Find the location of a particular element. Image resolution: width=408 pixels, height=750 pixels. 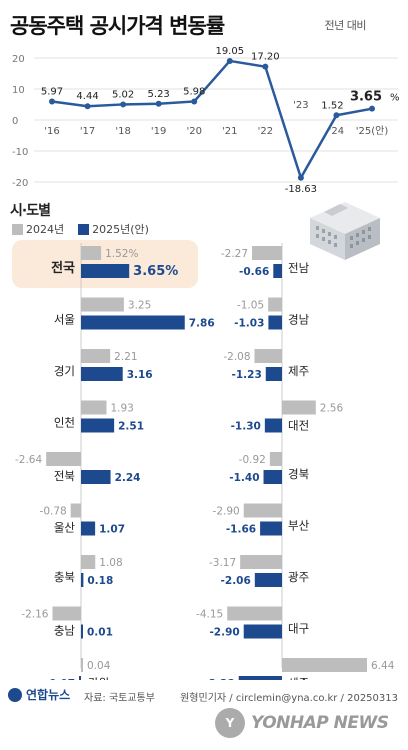

value-label-2024: 1.93 is located at coordinates (121, 409).